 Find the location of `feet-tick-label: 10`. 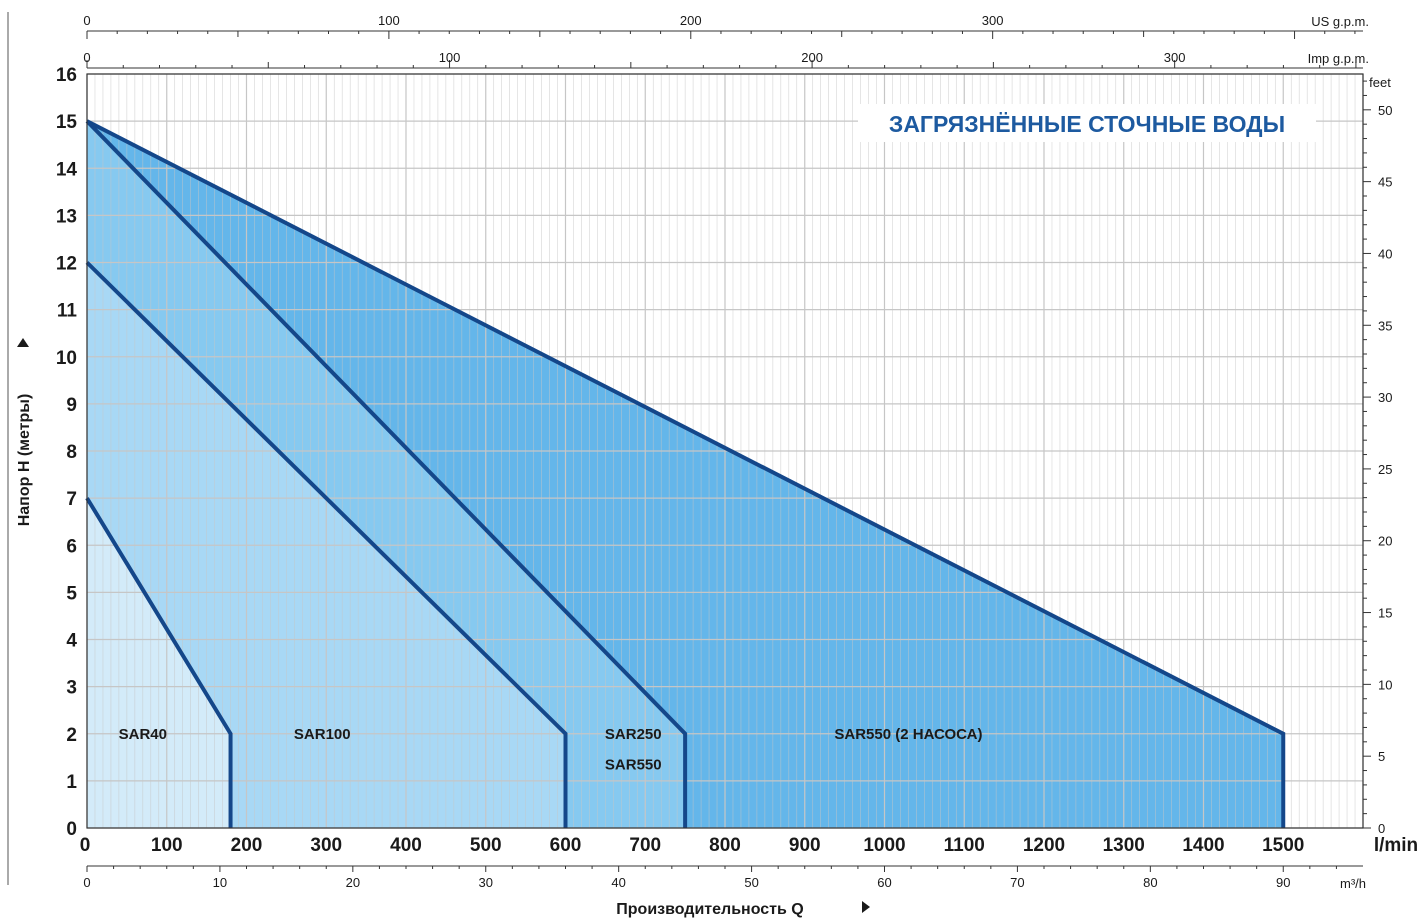

feet-tick-label: 10 is located at coordinates (1385, 684).